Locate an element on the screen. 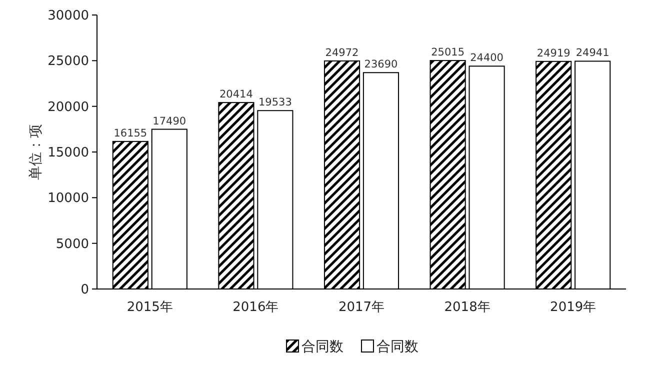  y-tick-label: 20000 is located at coordinates (68, 107).